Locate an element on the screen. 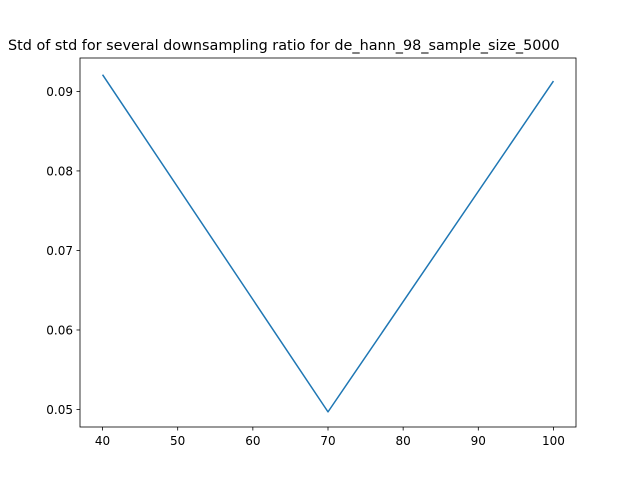  x-axis: 40 50 60 70 80 90 100 is located at coordinates (330, 437).